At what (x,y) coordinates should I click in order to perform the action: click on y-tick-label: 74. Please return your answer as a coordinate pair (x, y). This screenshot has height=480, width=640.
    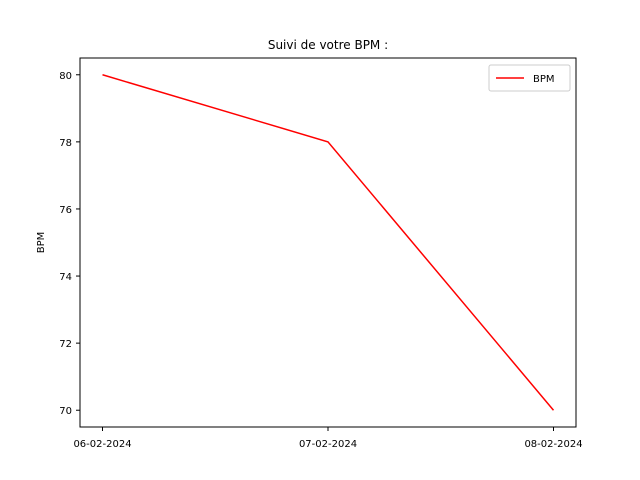
    Looking at the image, I should click on (65, 277).